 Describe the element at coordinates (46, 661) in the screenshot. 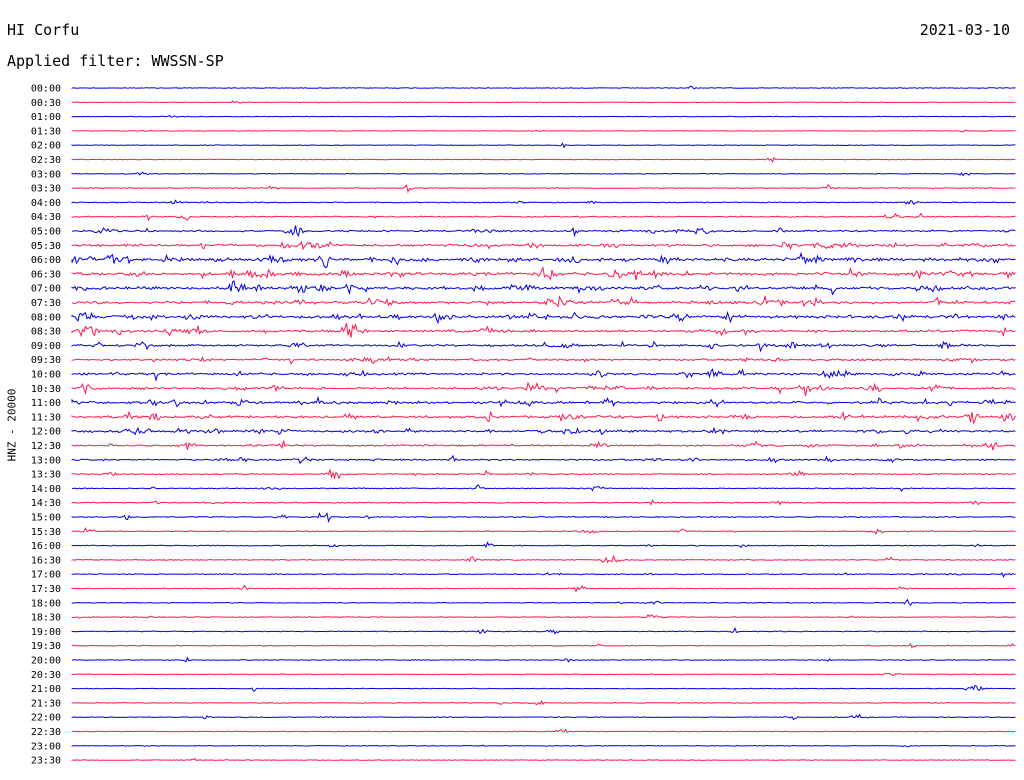

I see `time-label: 20:00` at that location.